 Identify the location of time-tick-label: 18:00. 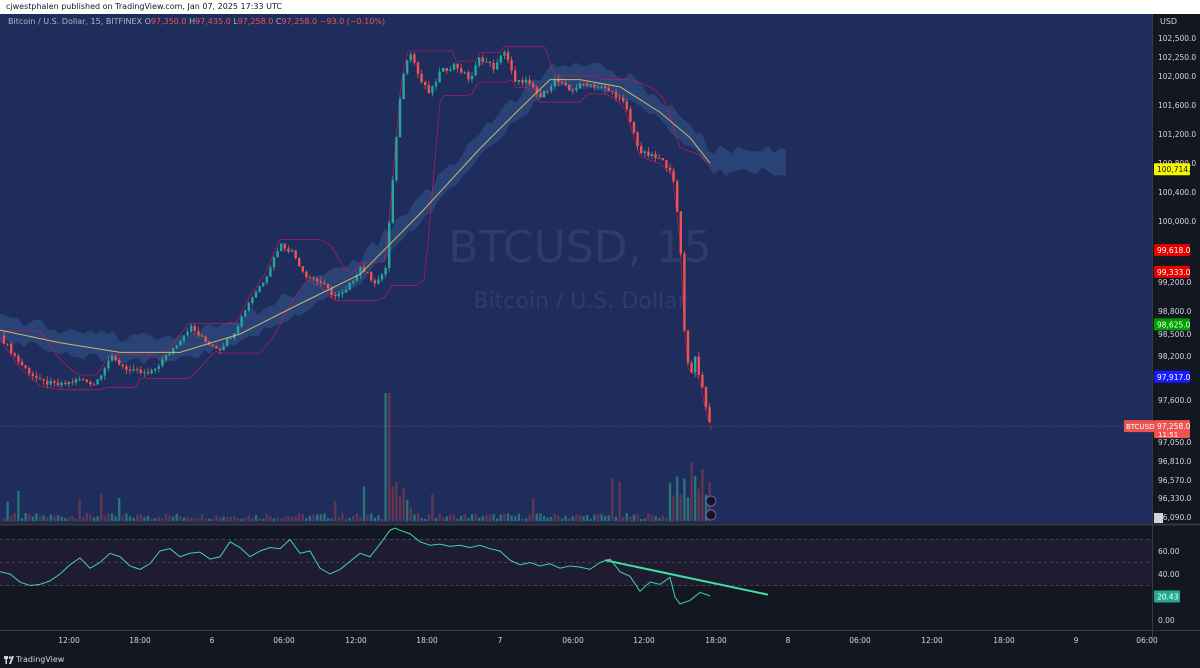
(716, 640).